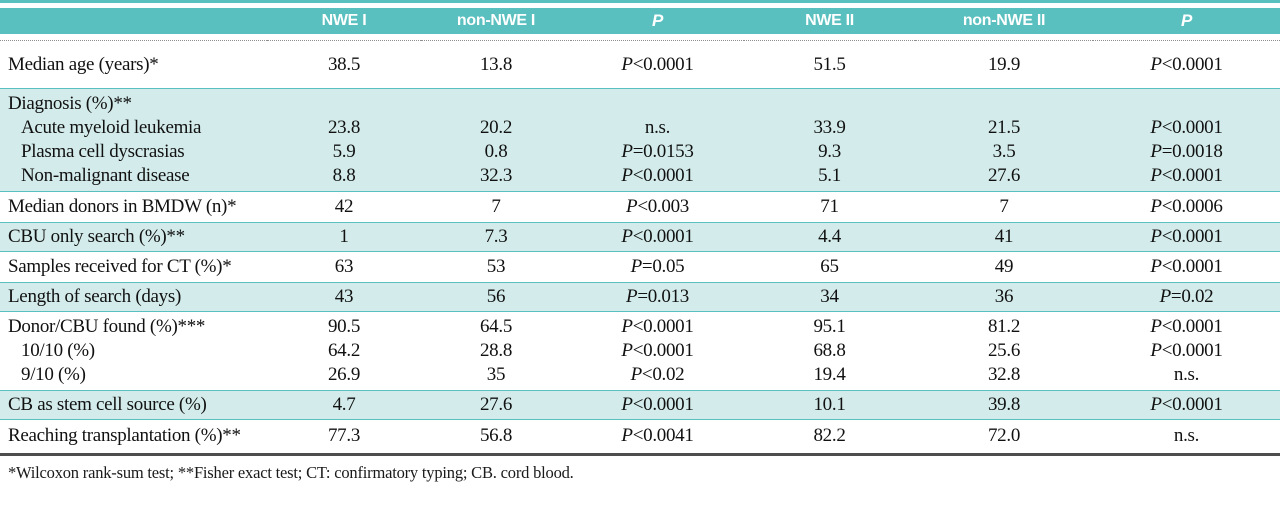 Image resolution: width=1280 pixels, height=518 pixels. I want to click on cell-value: 90.5, so click(344, 326).